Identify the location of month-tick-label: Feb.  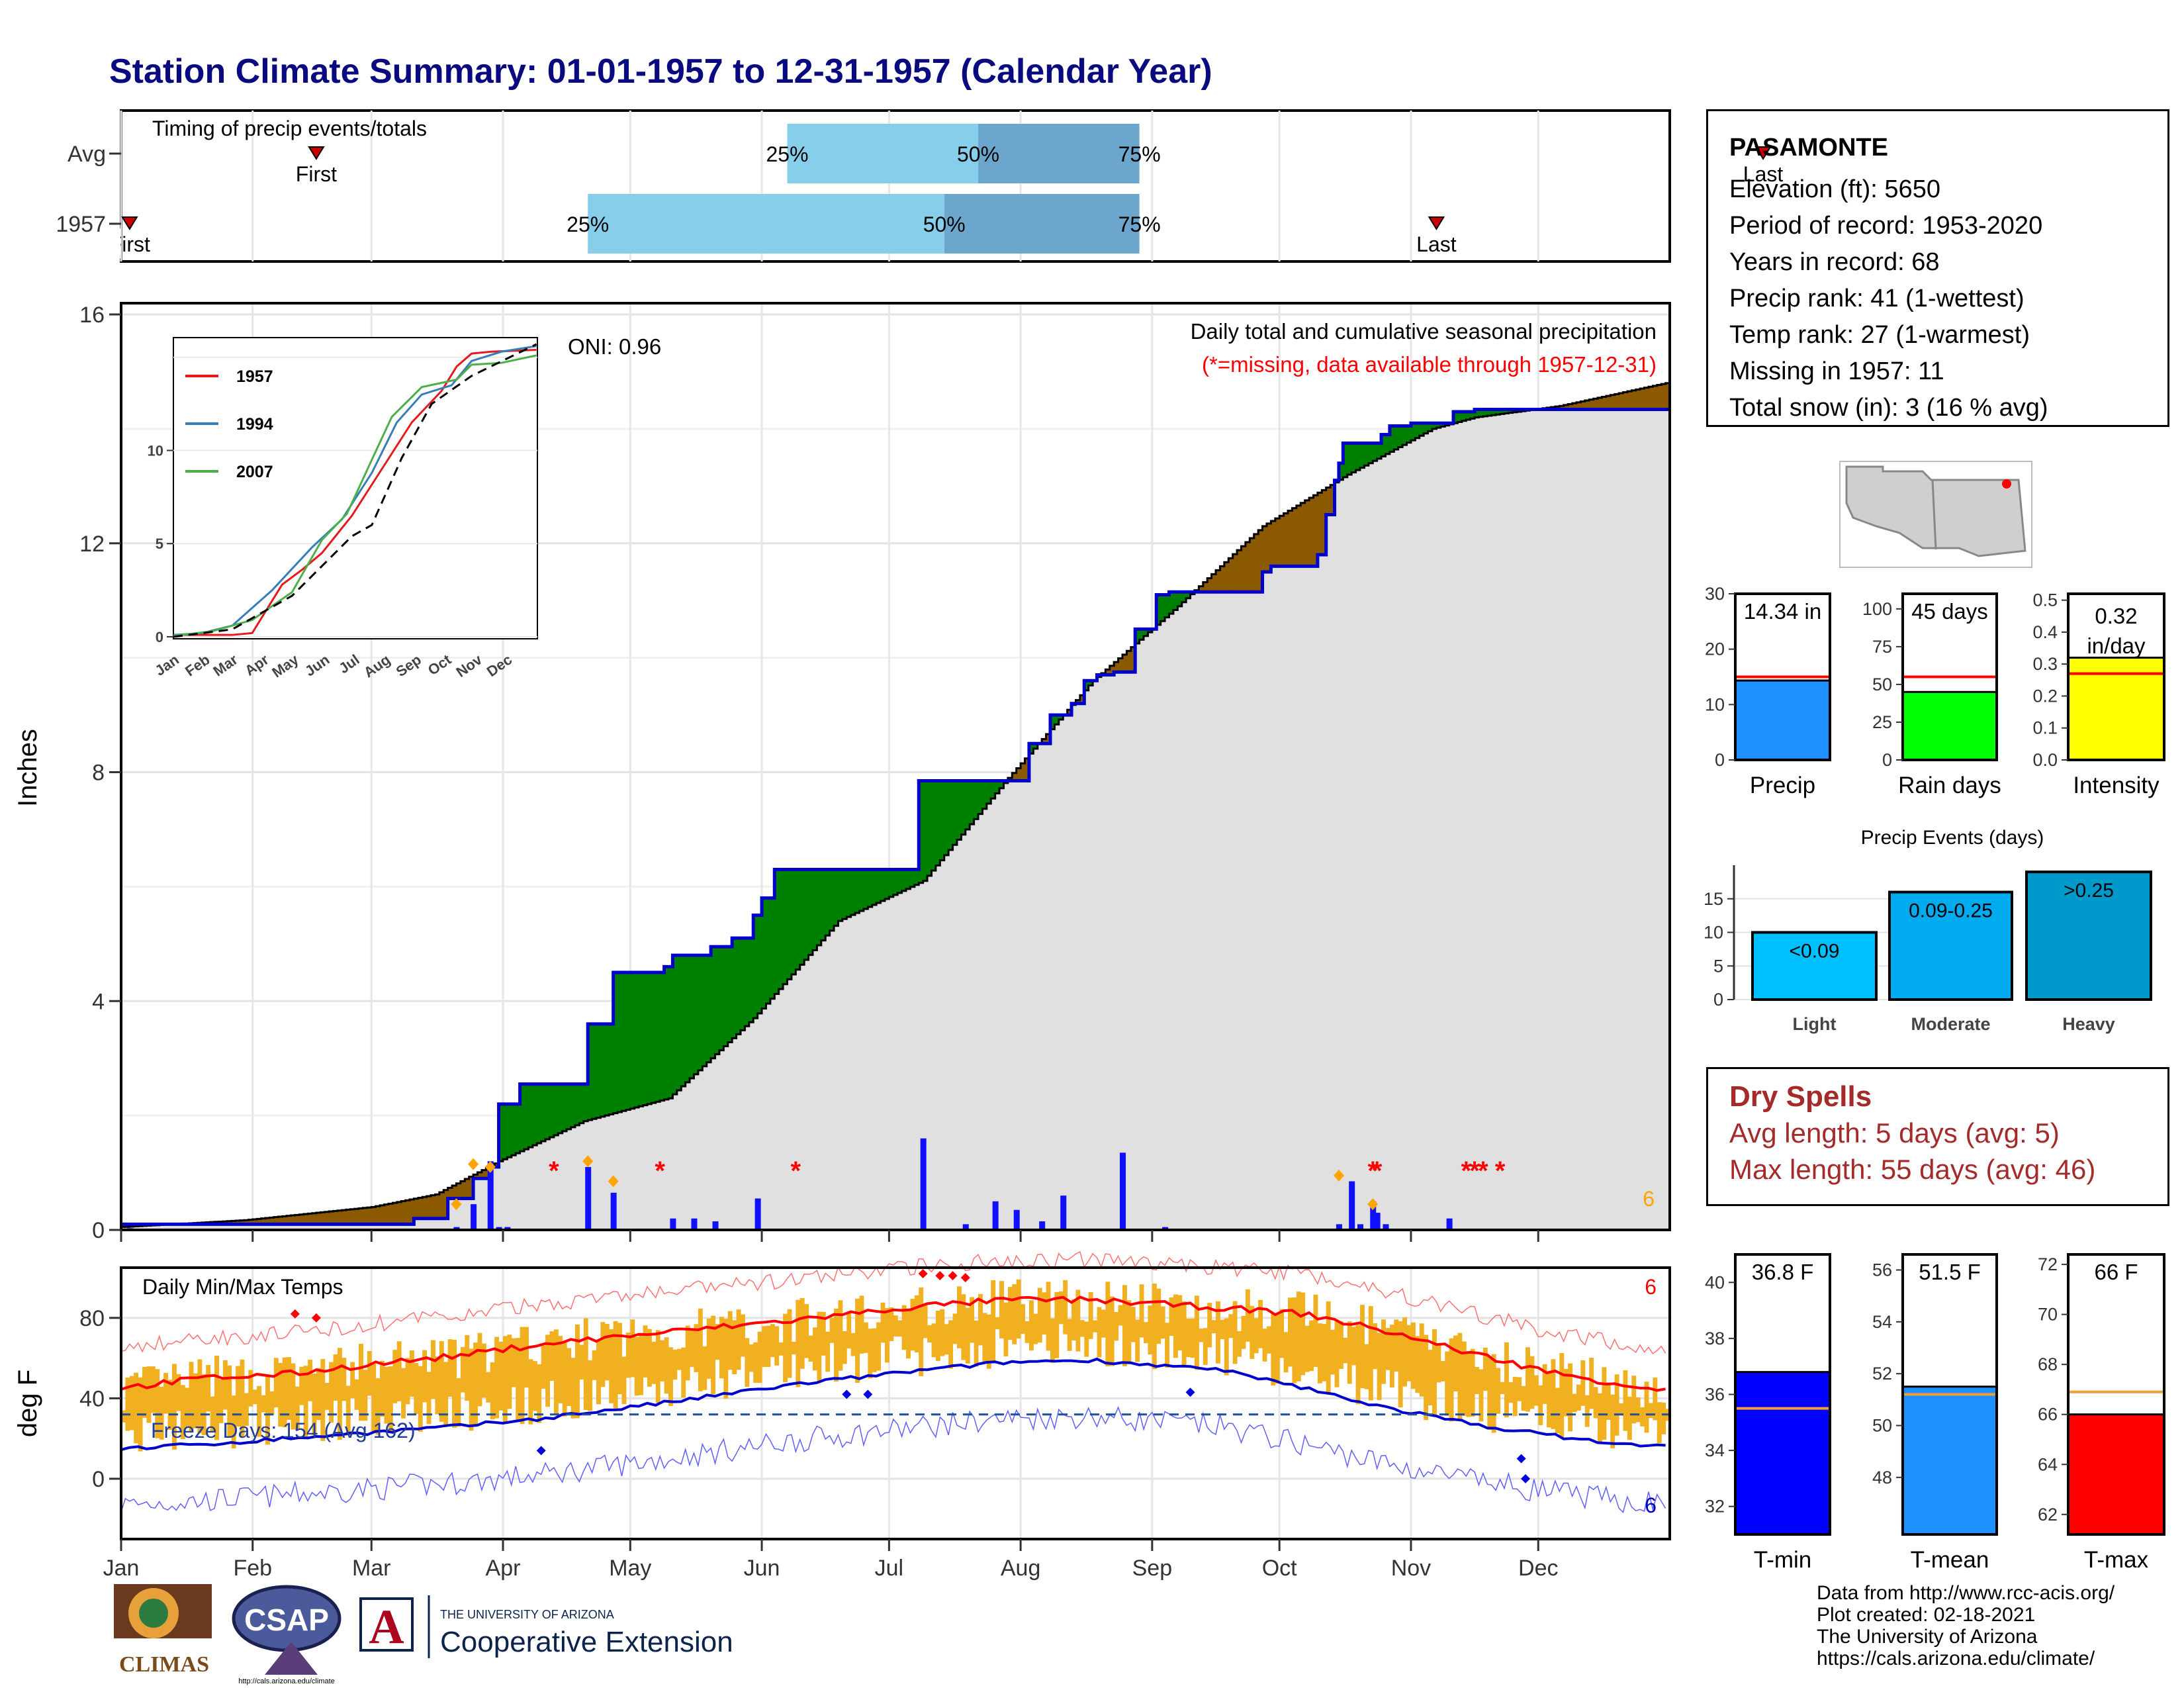
(252, 1568).